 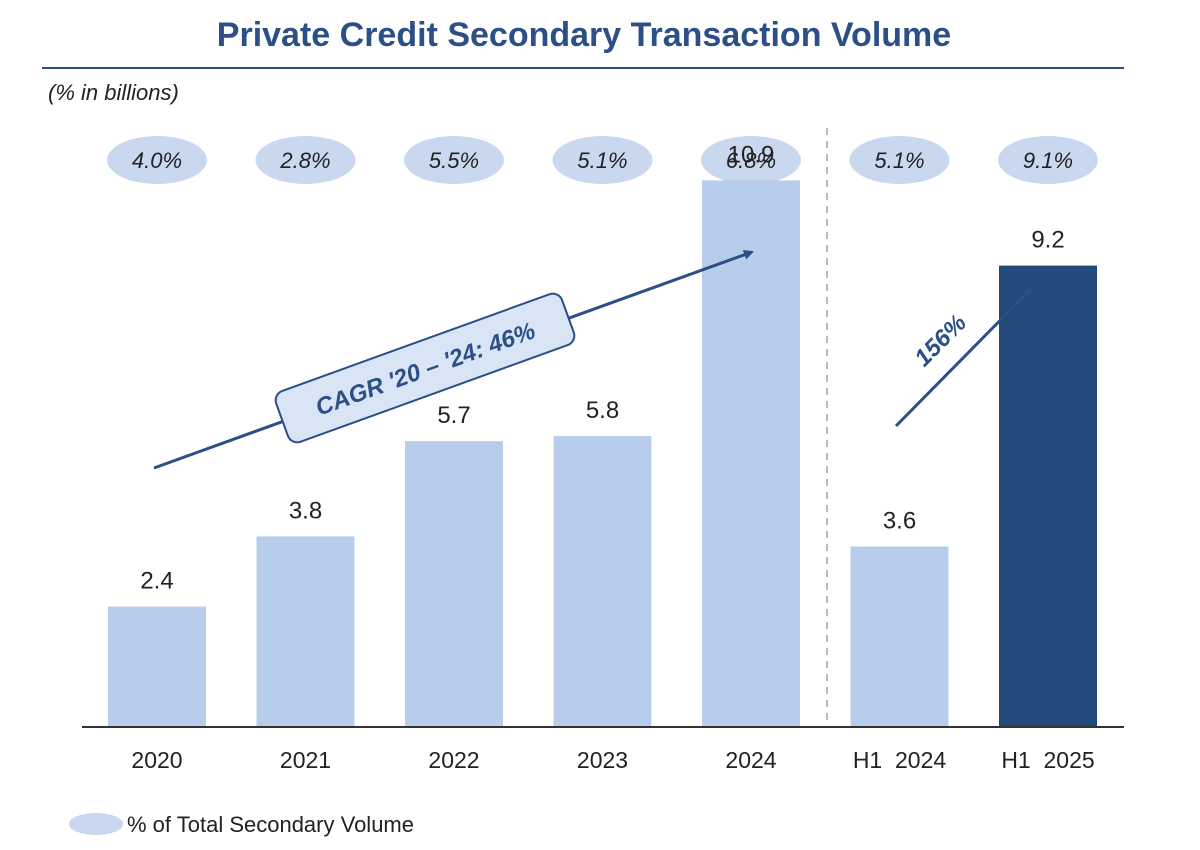 What do you see at coordinates (156, 581) in the screenshot?
I see `value-label-1: 2.4` at bounding box center [156, 581].